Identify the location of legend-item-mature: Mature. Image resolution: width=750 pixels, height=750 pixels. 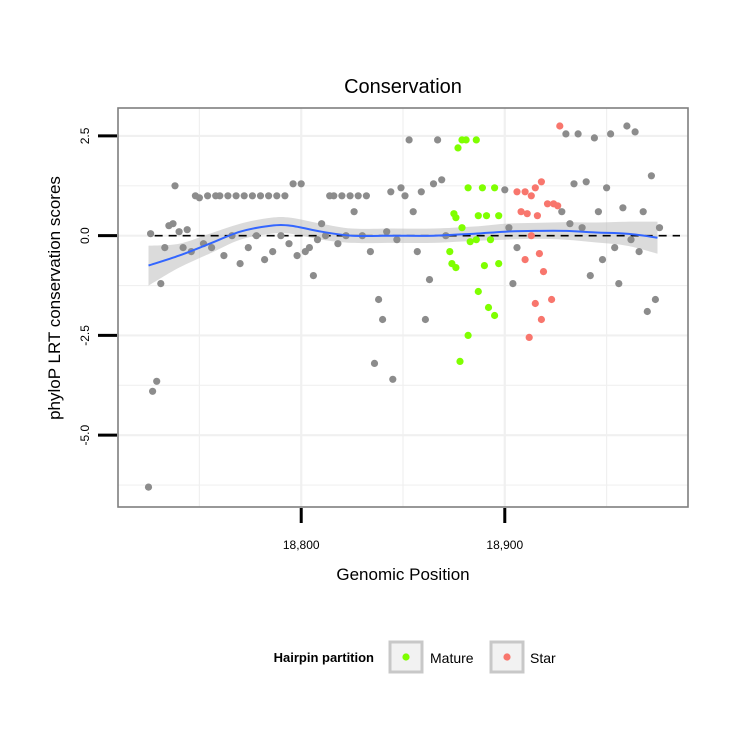
(431, 657).